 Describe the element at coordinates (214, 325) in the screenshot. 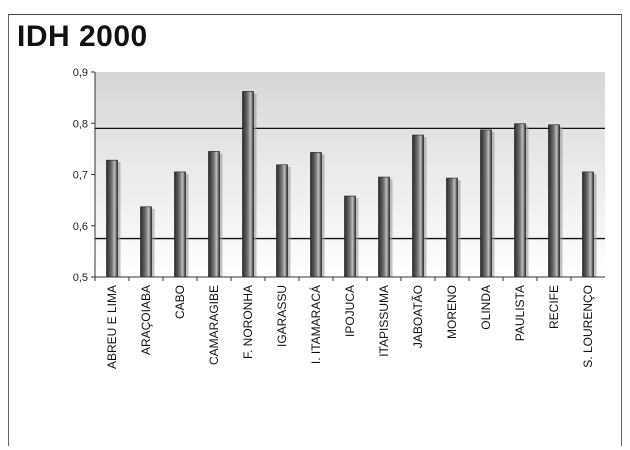

I see `category-label: CAMARAGIBE` at that location.